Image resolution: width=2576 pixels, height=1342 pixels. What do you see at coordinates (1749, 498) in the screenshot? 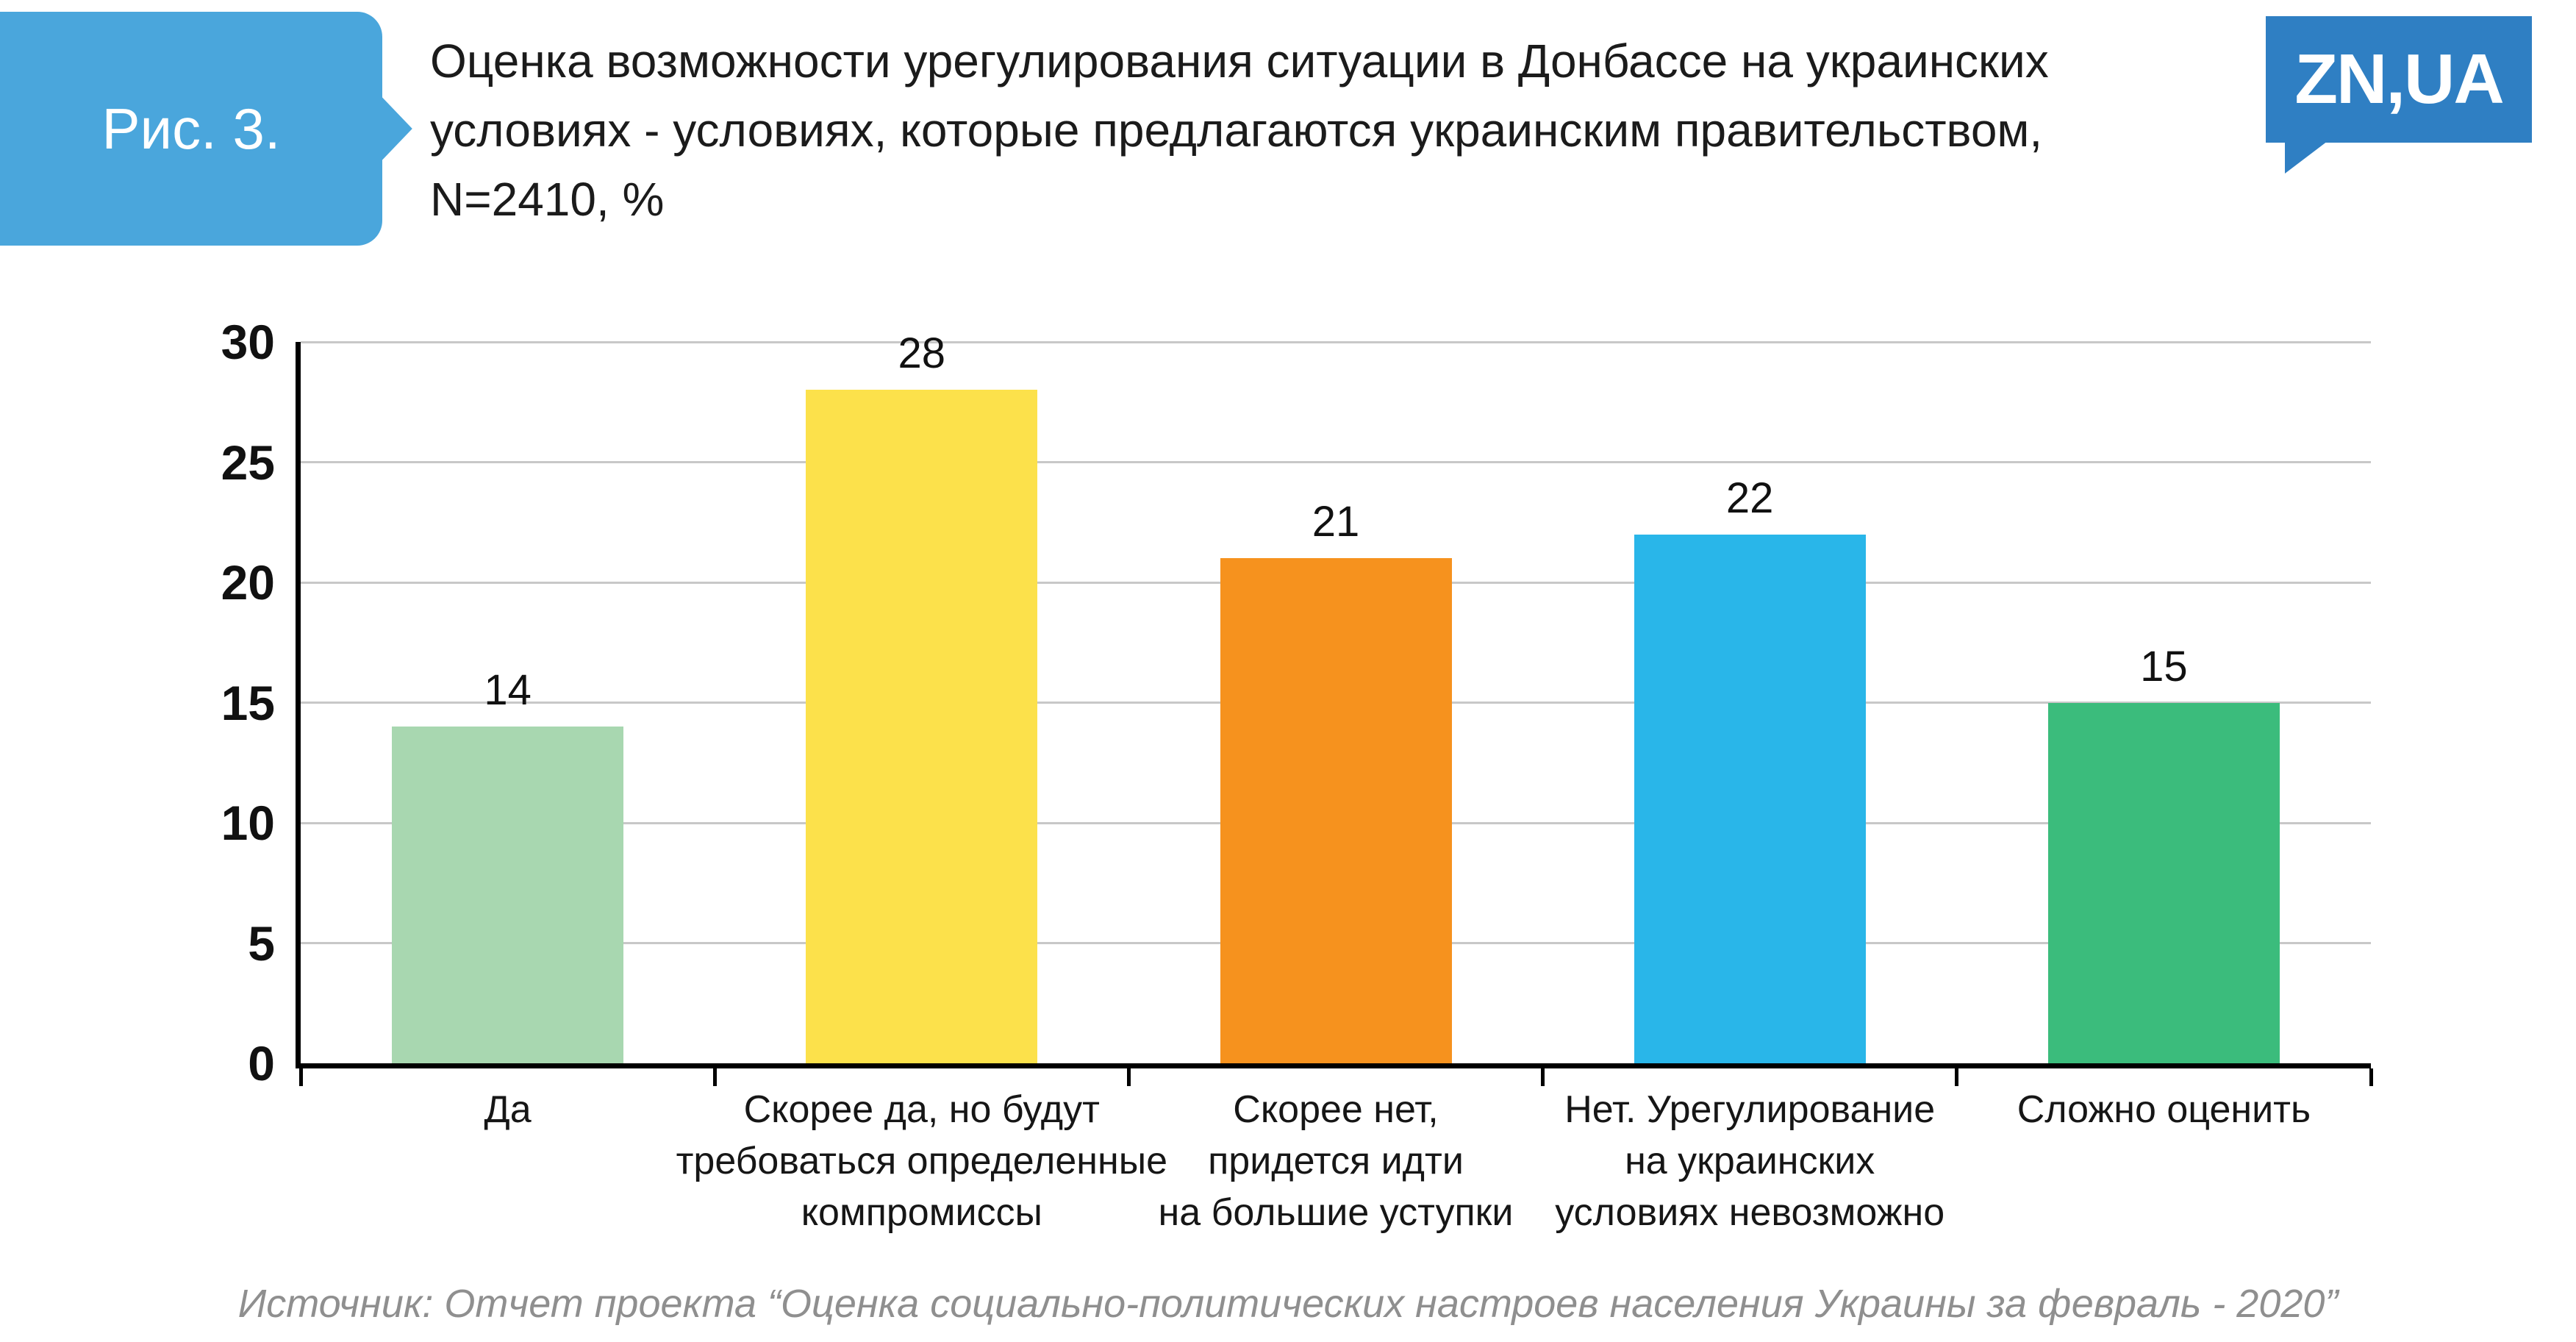
I see `bar-value-label: 22` at bounding box center [1749, 498].